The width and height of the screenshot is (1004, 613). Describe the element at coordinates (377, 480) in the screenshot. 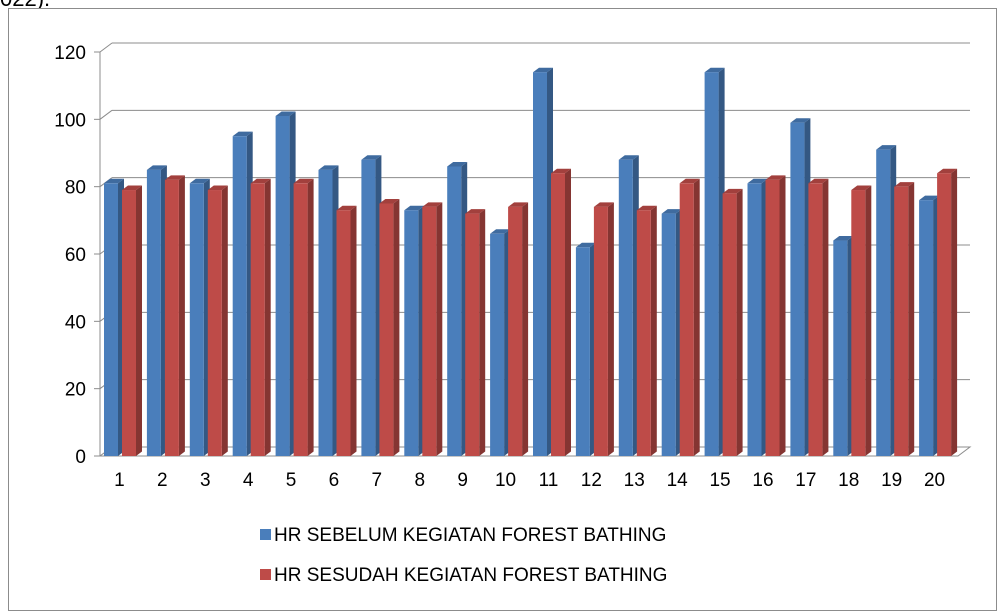

I see `x-tick-label: 7` at that location.